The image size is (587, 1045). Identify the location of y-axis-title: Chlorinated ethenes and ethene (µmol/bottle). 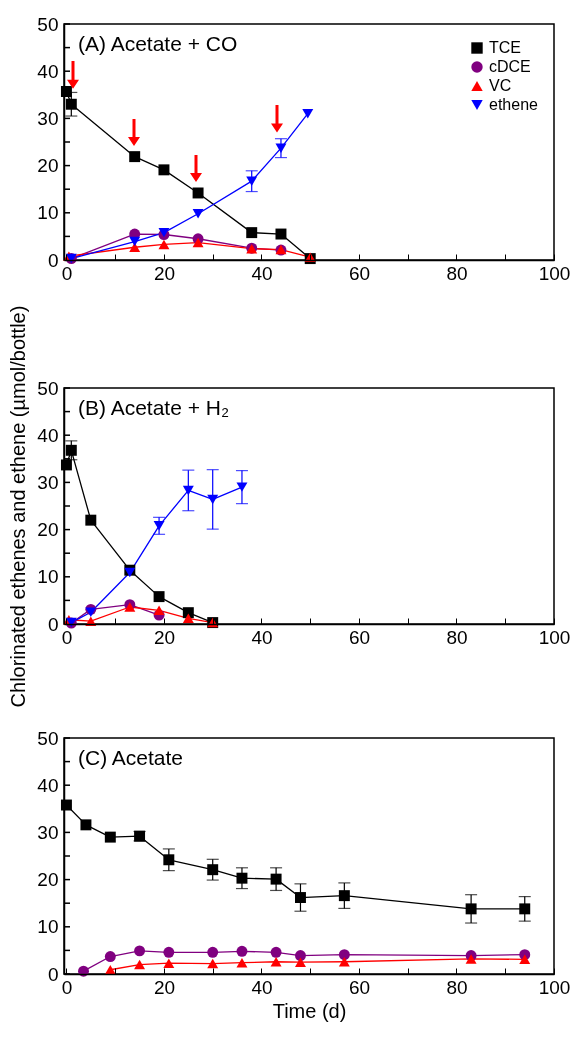
(18, 506).